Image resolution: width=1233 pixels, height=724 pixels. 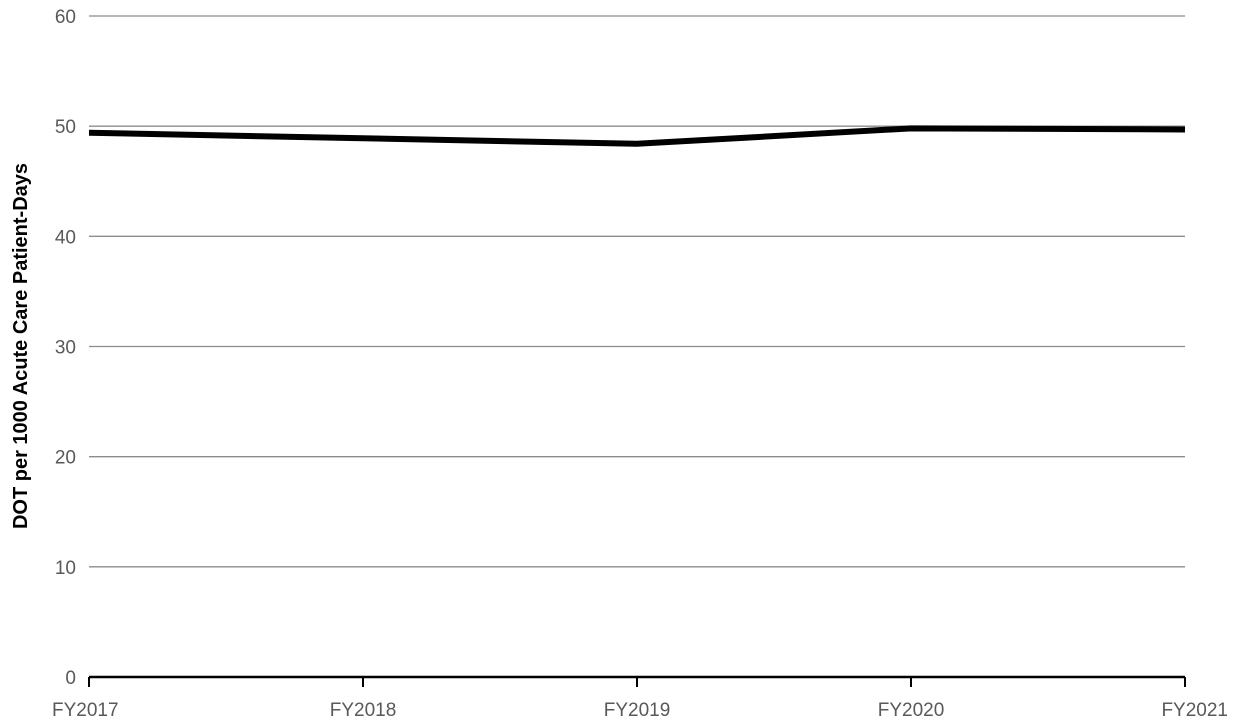 I want to click on y-tick-labels: 0 10 20 30 40 50 60, so click(x=65, y=348).